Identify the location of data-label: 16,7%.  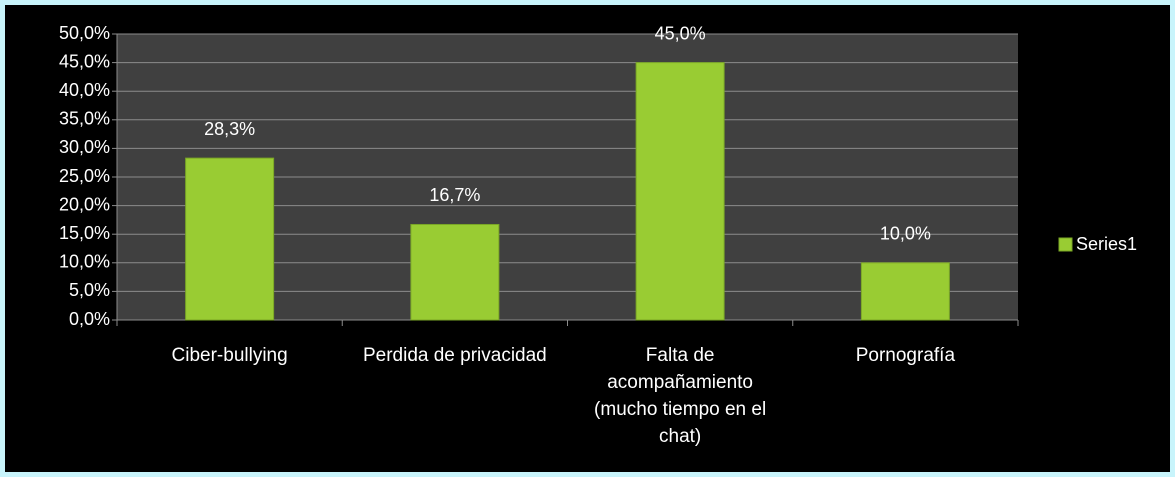
(454, 195).